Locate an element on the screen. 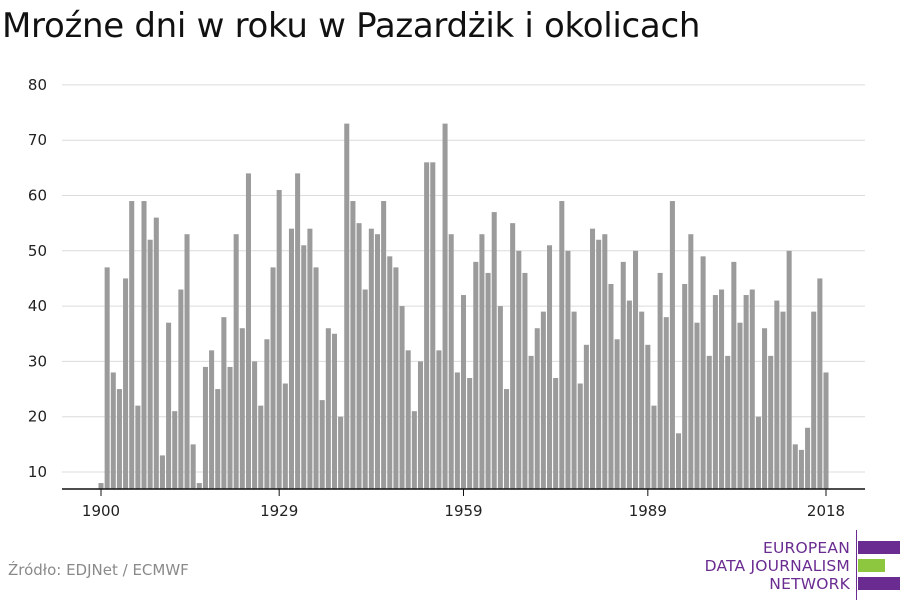  y-tick-label: 60 is located at coordinates (37, 196).